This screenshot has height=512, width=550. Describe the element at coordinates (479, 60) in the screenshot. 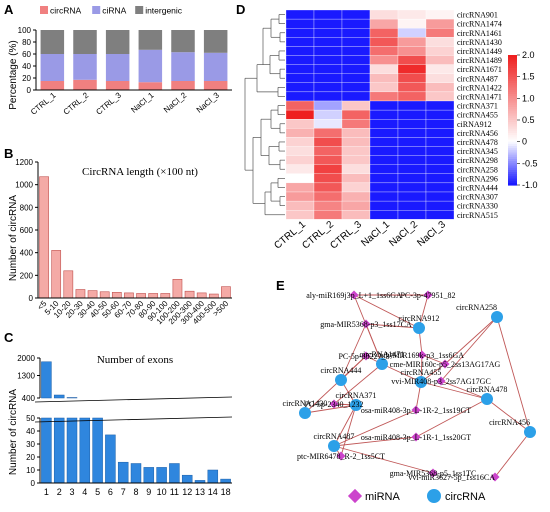

I see `row-label: circRNA1489` at that location.